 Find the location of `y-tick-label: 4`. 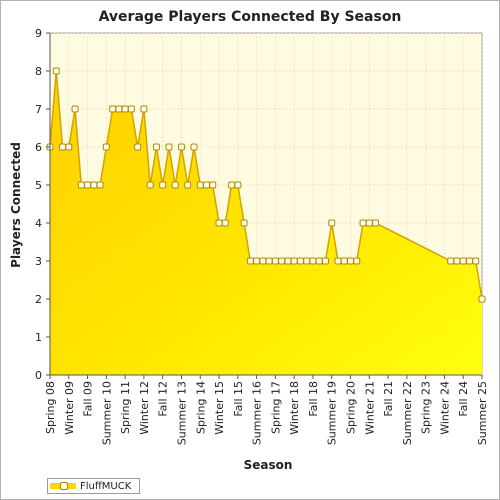

y-tick-label: 4 is located at coordinates (38, 223).